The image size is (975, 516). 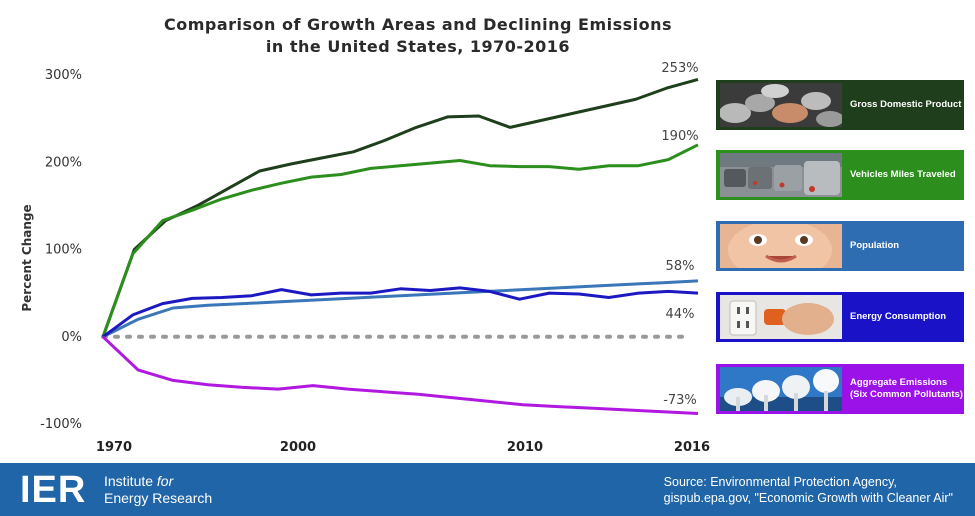 What do you see at coordinates (63, 250) in the screenshot?
I see `y-tick-label: 100%` at bounding box center [63, 250].